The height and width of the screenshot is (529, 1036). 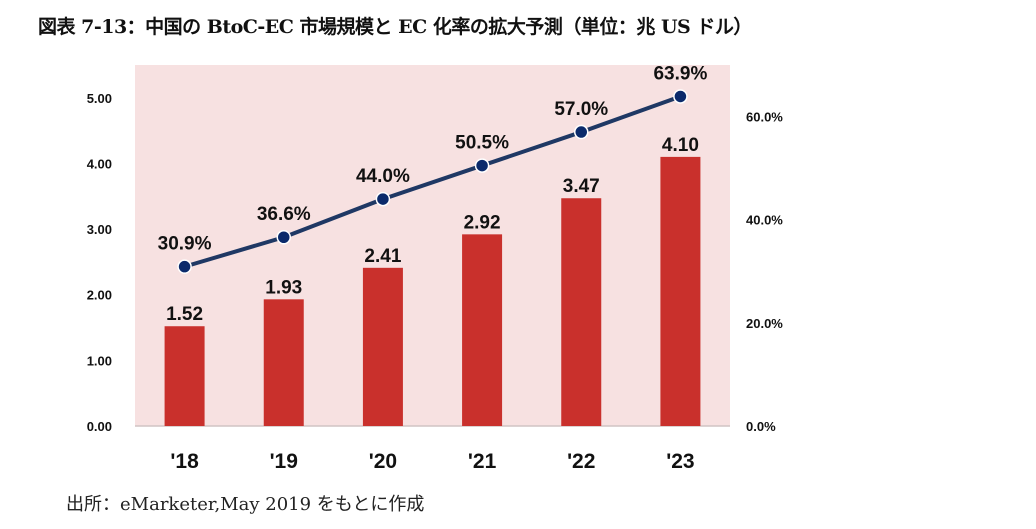 I want to click on line-data-label: 63.9%, so click(x=680, y=73).